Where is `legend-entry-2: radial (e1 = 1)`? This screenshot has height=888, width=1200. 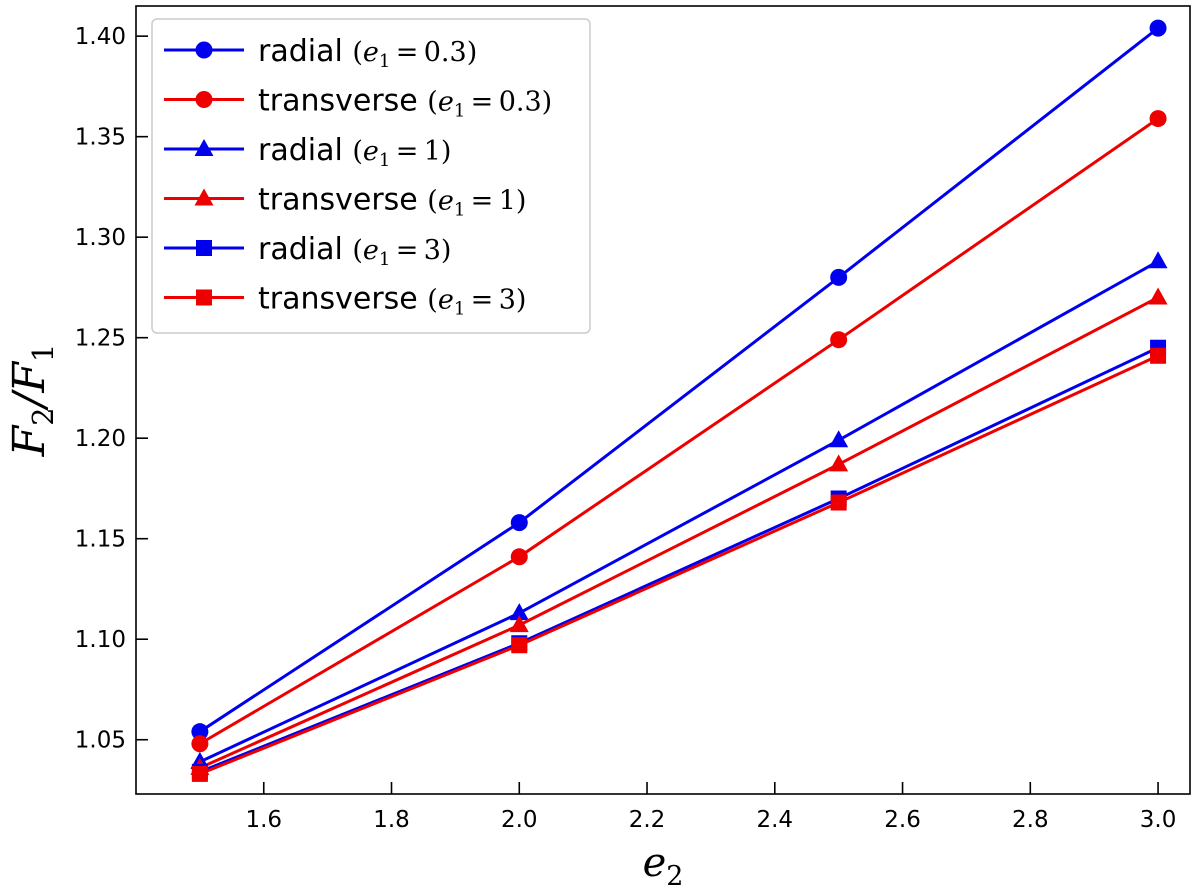
legend-entry-2: radial (e1 = 1) is located at coordinates (307, 152).